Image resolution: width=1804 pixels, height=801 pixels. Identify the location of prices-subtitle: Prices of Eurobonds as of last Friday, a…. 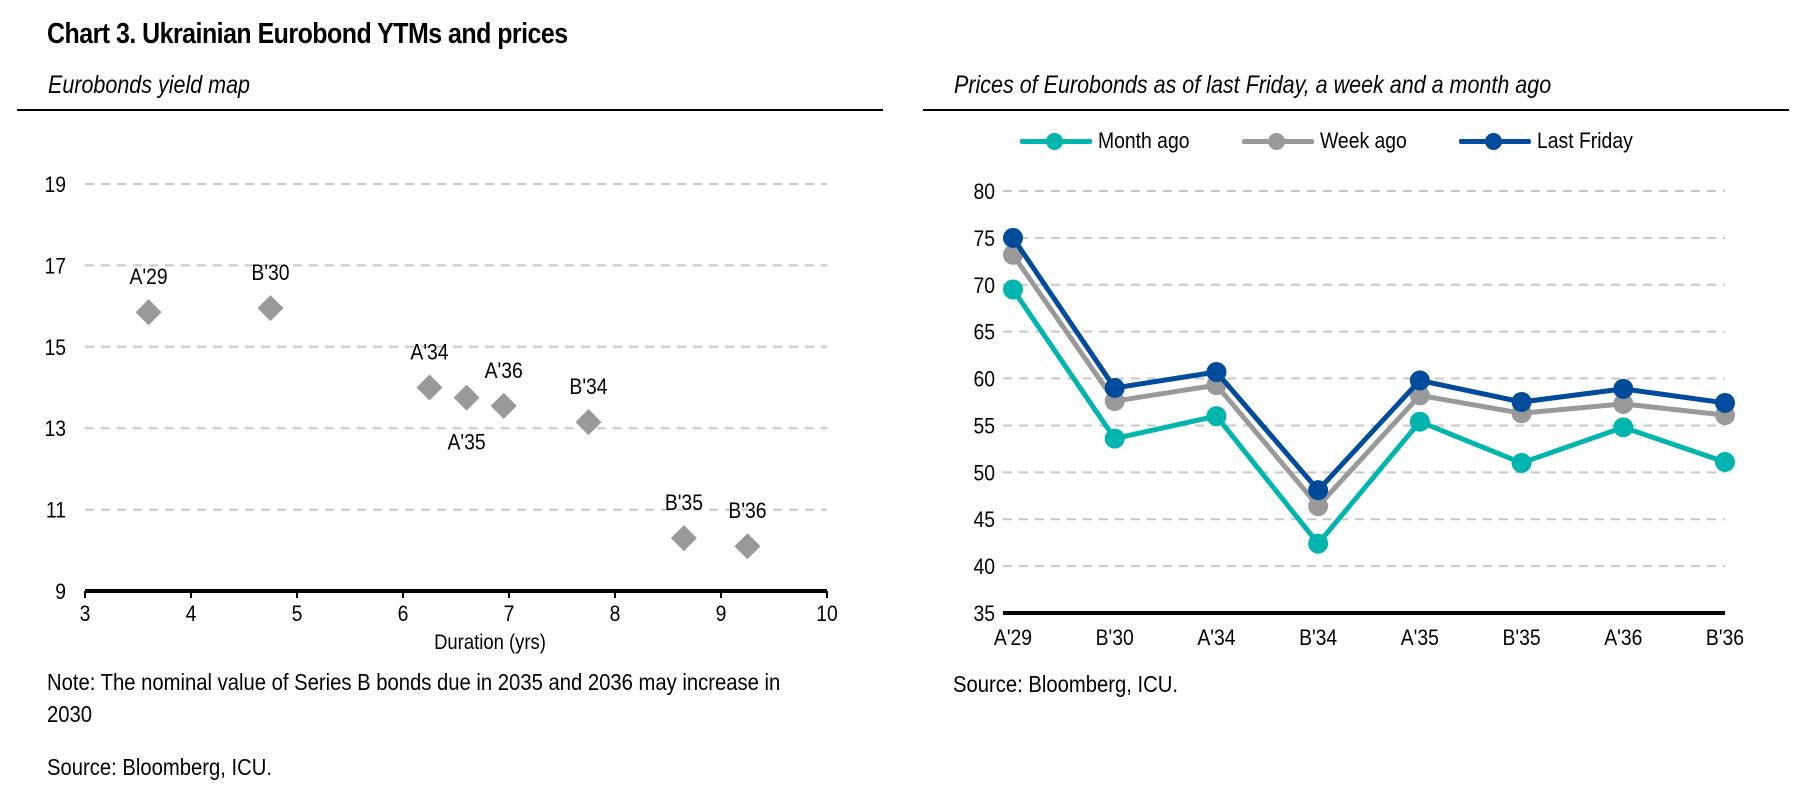
(1253, 85).